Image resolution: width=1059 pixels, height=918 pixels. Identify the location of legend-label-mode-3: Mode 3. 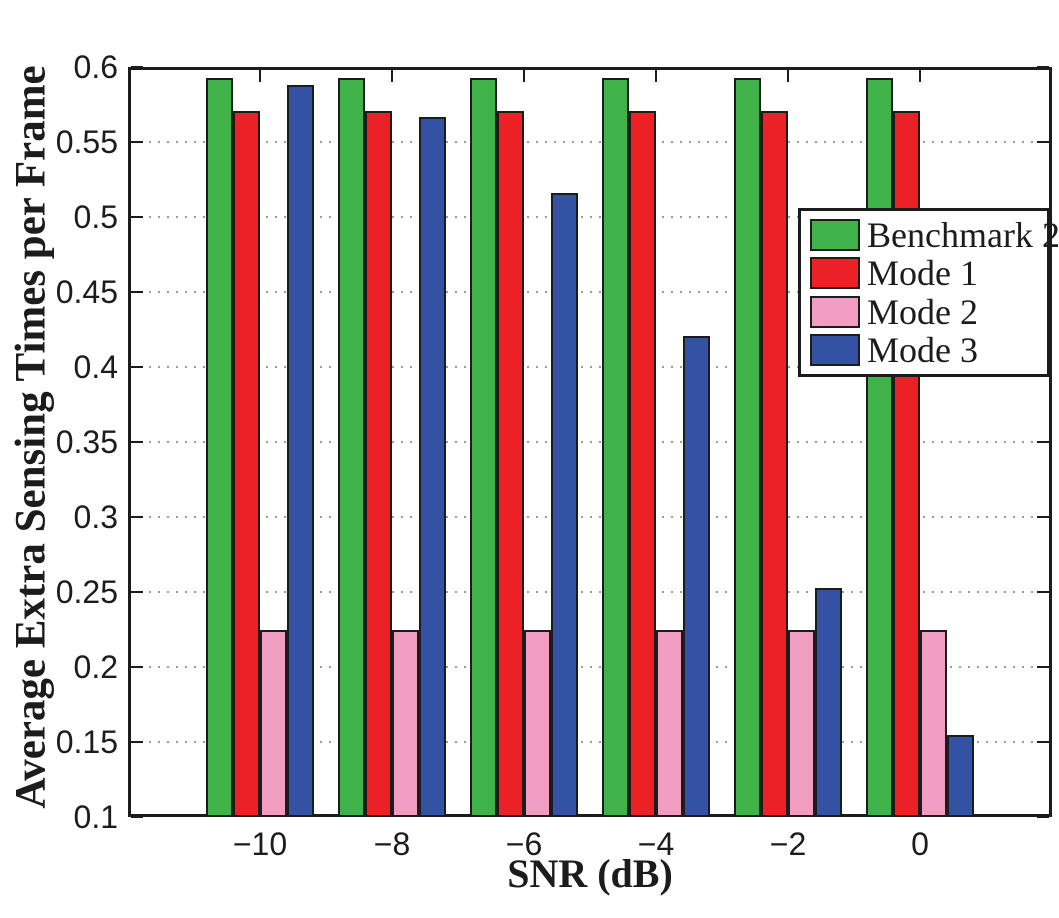
(922, 349).